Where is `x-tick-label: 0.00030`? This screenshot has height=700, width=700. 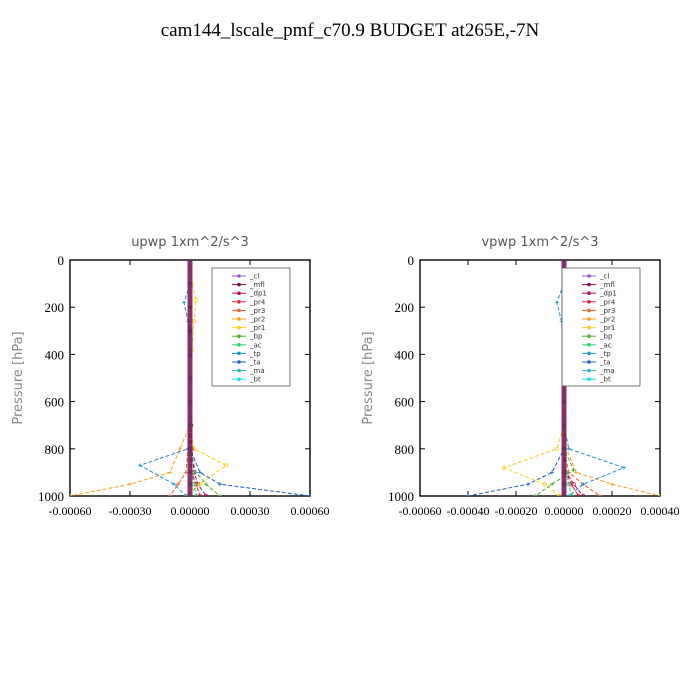 x-tick-label: 0.00030 is located at coordinates (250, 511).